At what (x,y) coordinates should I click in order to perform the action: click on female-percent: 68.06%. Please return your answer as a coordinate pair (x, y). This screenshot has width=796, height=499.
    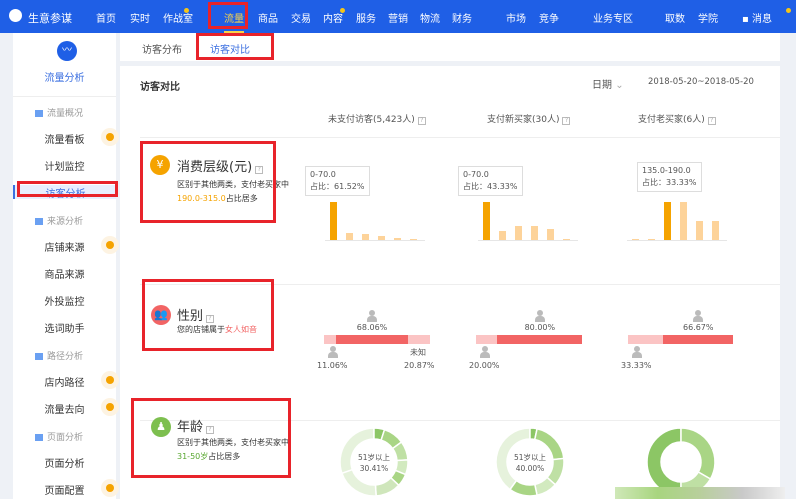
    Looking at the image, I should click on (372, 327).